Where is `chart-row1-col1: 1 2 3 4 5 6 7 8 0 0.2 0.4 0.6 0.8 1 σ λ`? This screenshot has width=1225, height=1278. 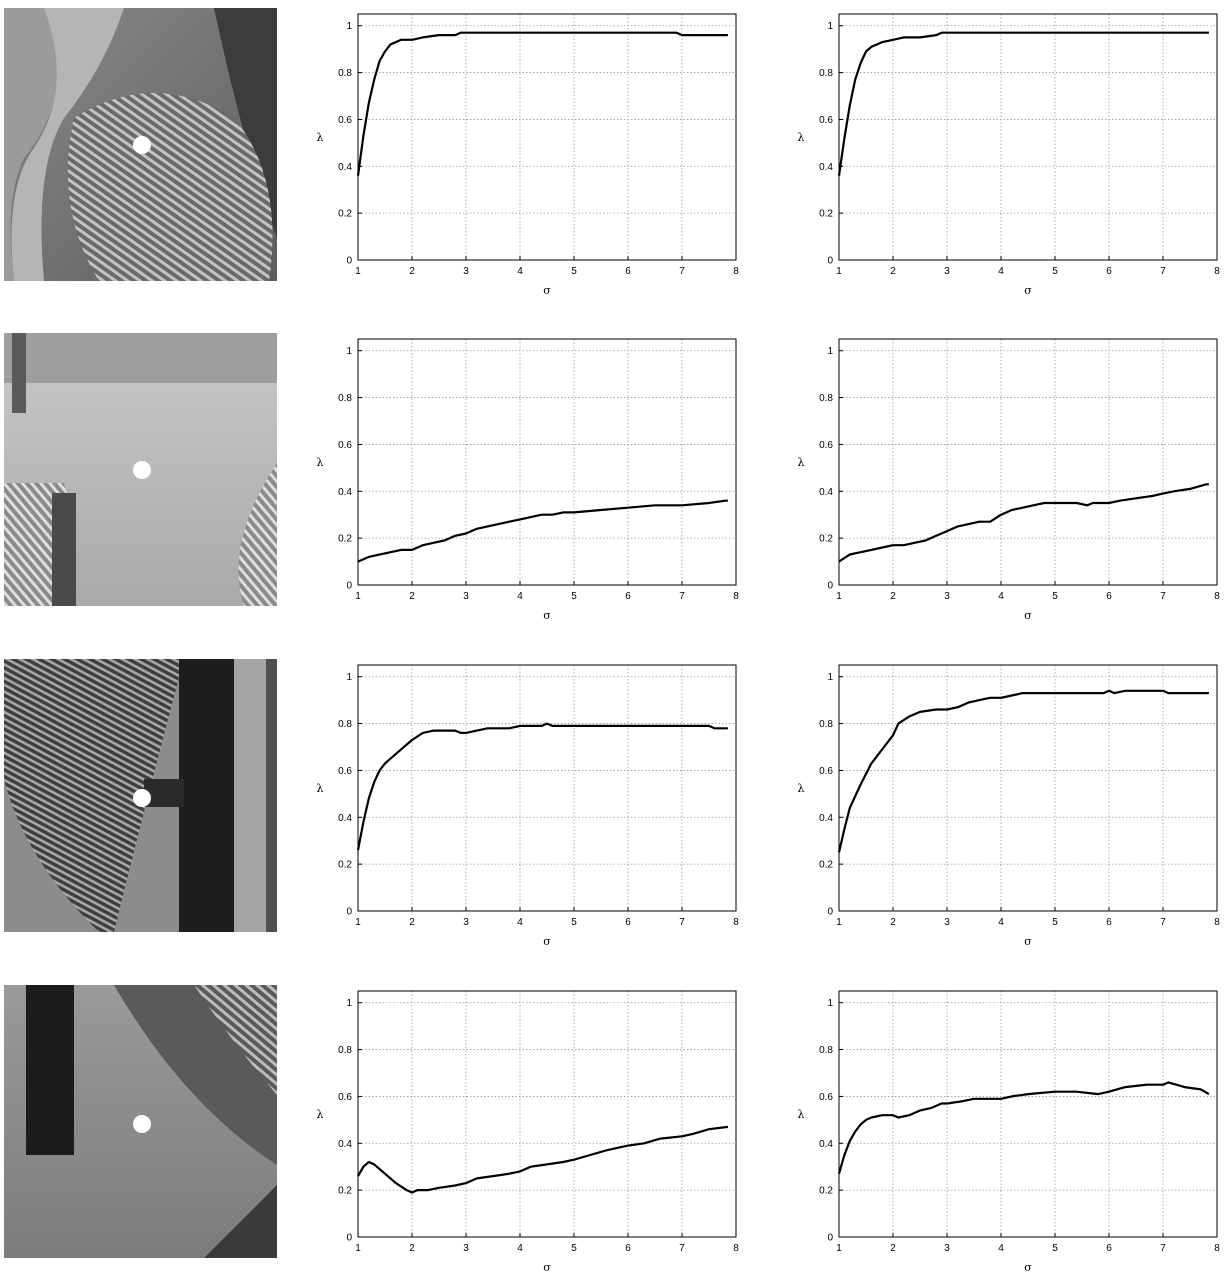
chart-row1-col1: 1 2 3 4 5 6 7 8 0 0.2 0.4 0.6 0.8 1 σ λ is located at coordinates (524, 152).